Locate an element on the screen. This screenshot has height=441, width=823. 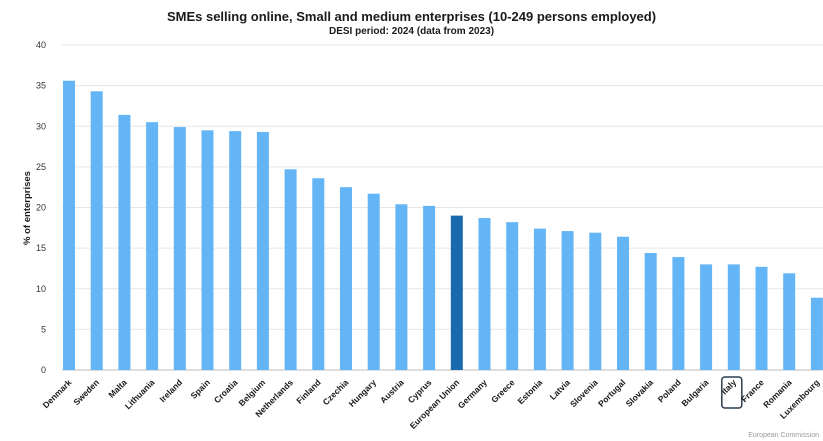
y-axis-label: % of enterprises is located at coordinates (27, 208).